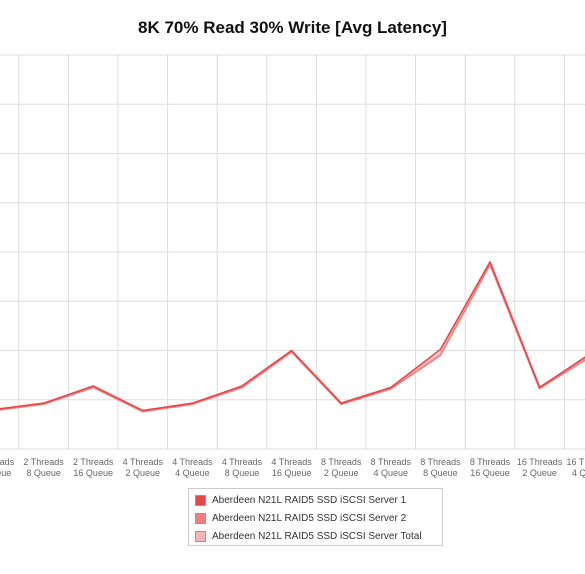  What do you see at coordinates (242, 467) in the screenshot?
I see `x-tick-label: 4 Threads 8 Queue` at bounding box center [242, 467].